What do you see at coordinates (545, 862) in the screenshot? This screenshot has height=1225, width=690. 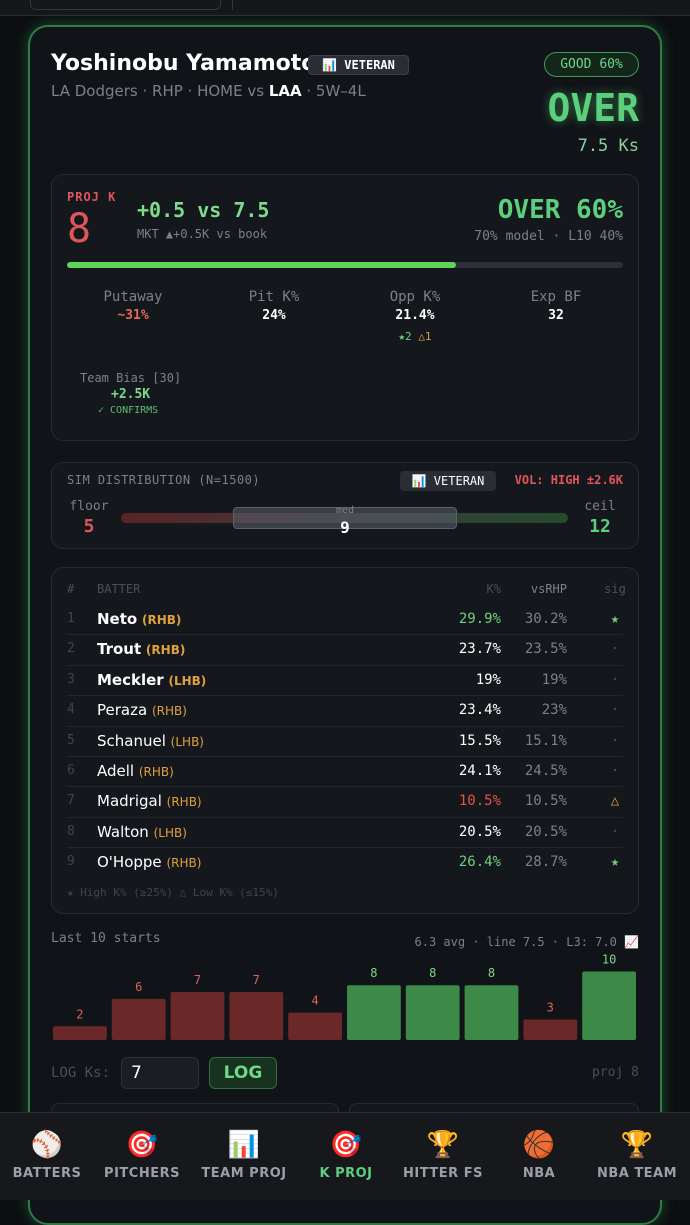 I see `vs-rhp: 28.7%` at bounding box center [545, 862].